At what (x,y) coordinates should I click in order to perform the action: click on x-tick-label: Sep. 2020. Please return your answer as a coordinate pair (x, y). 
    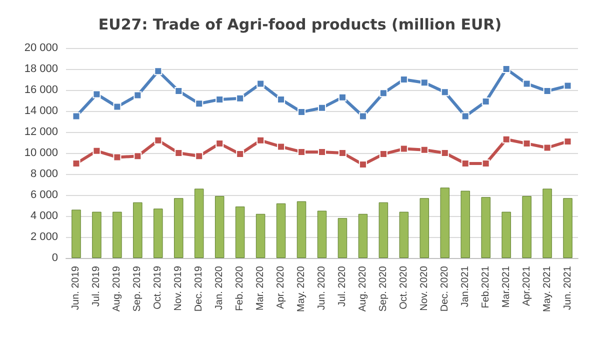
    Looking at the image, I should click on (383, 289).